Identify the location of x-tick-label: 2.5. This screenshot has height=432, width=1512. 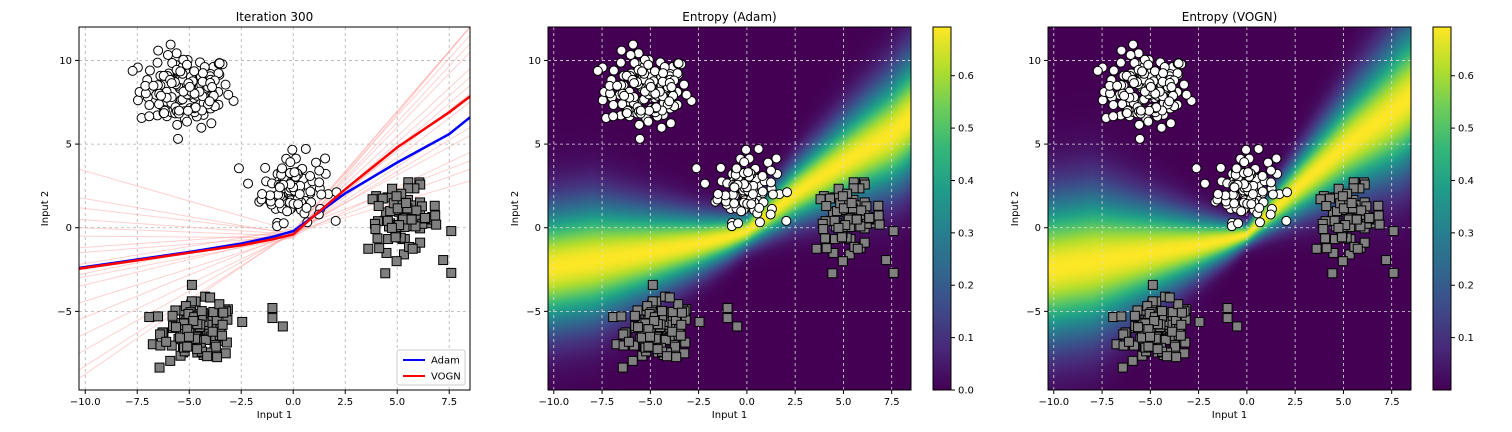
(795, 402).